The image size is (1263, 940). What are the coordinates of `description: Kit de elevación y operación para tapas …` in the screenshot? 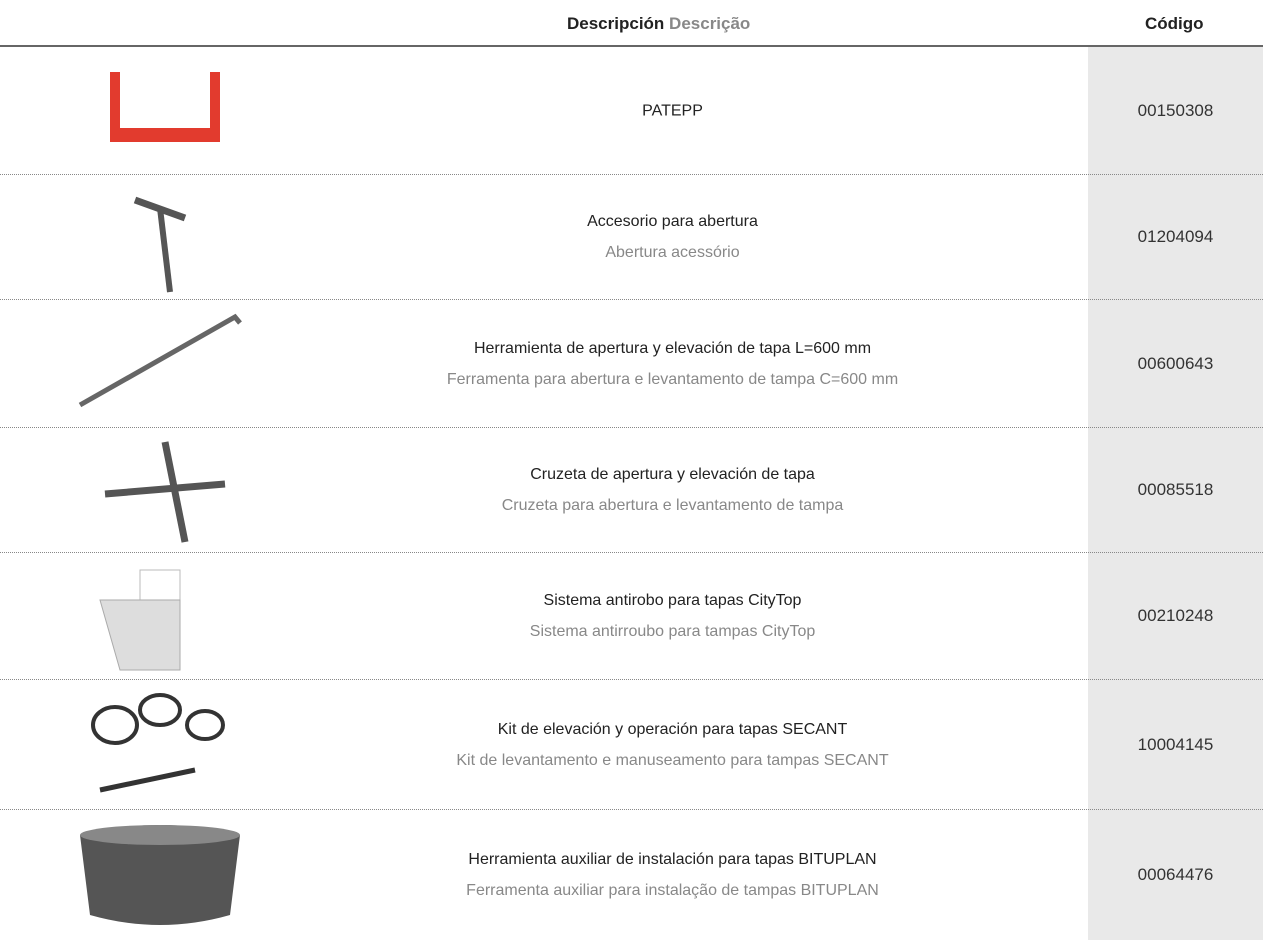 It's located at (672, 745).